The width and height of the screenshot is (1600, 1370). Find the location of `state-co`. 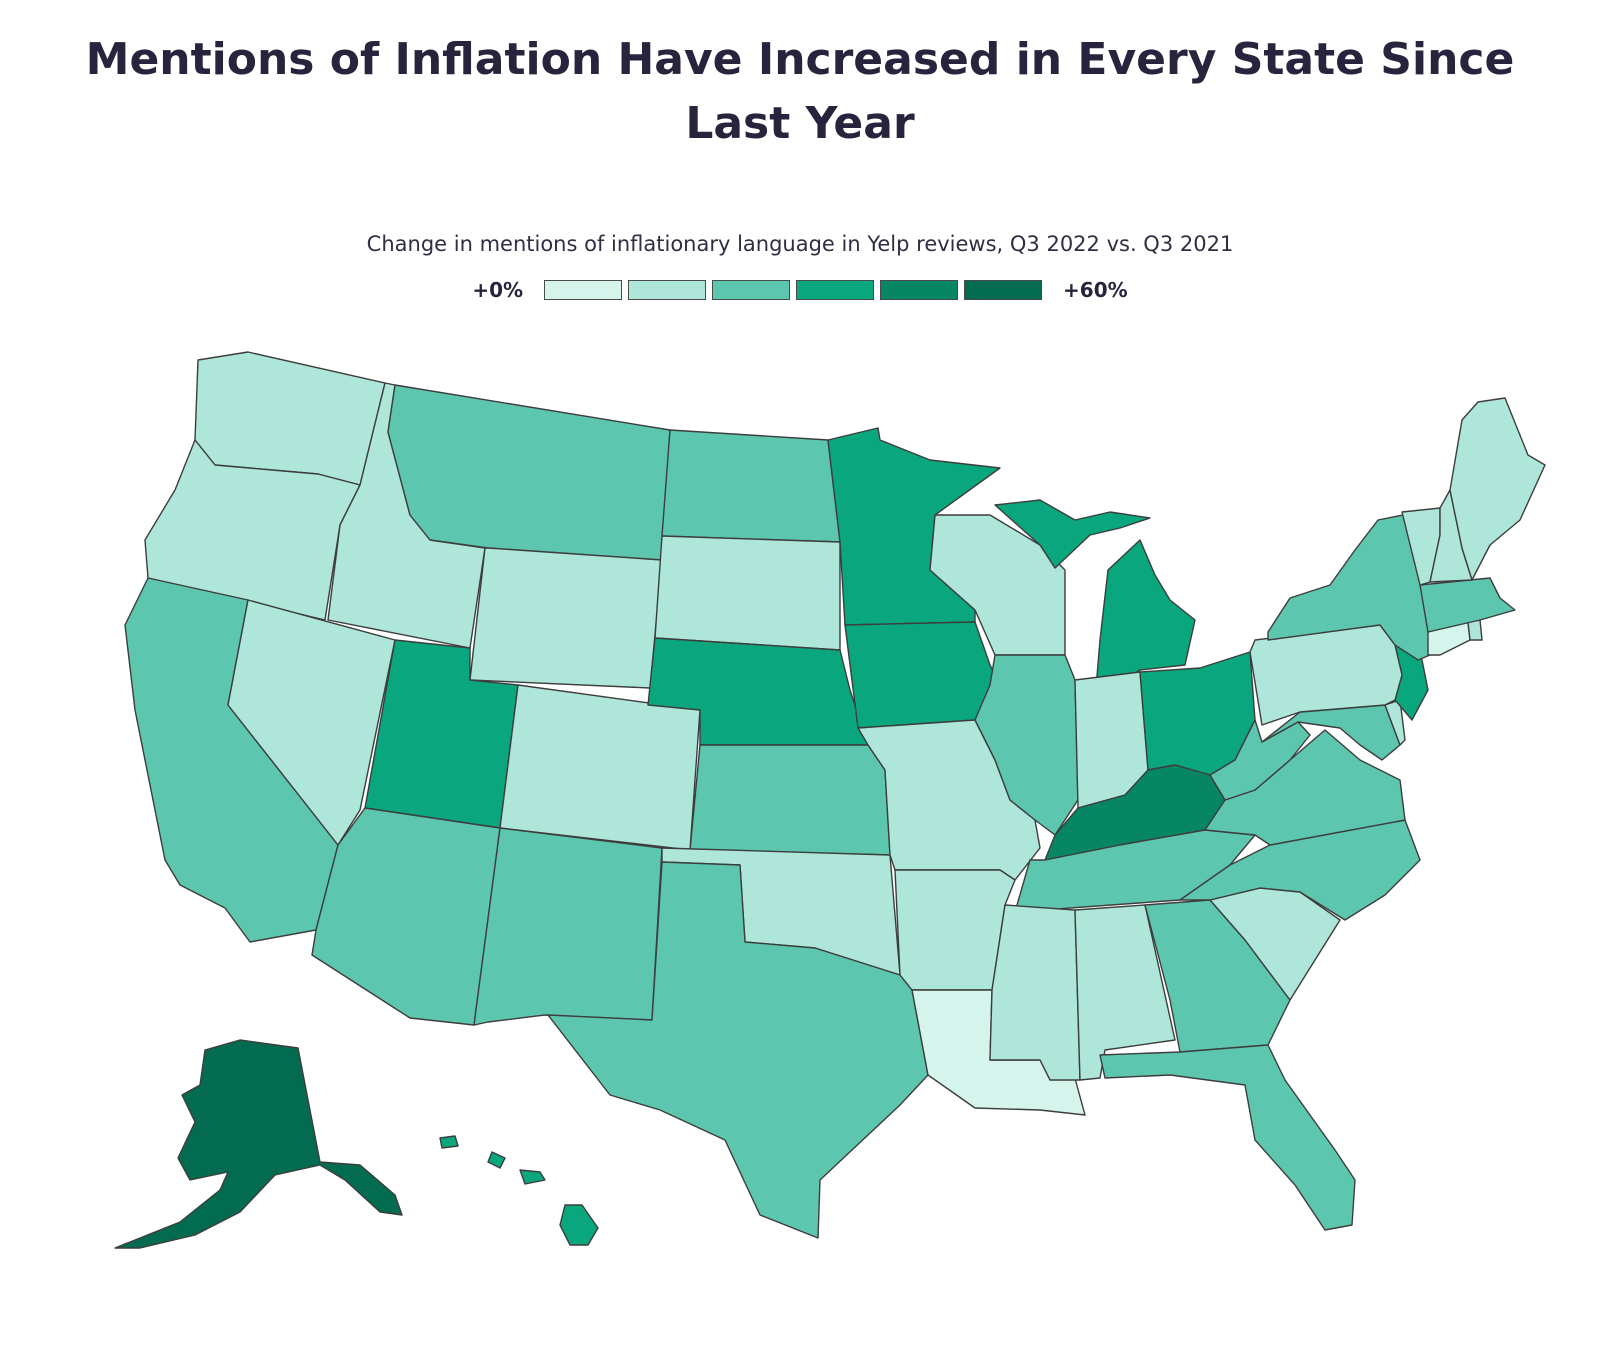

state-co is located at coordinates (600, 767).